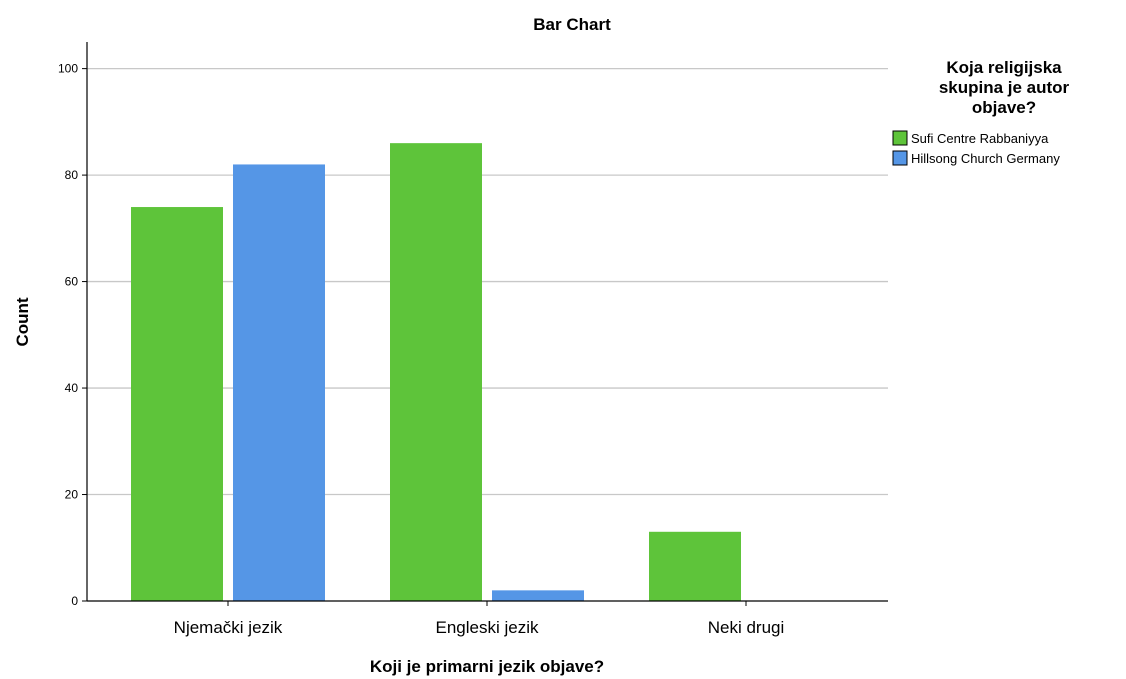 This screenshot has width=1126, height=679. I want to click on chart-title: Bar Chart, so click(572, 24).